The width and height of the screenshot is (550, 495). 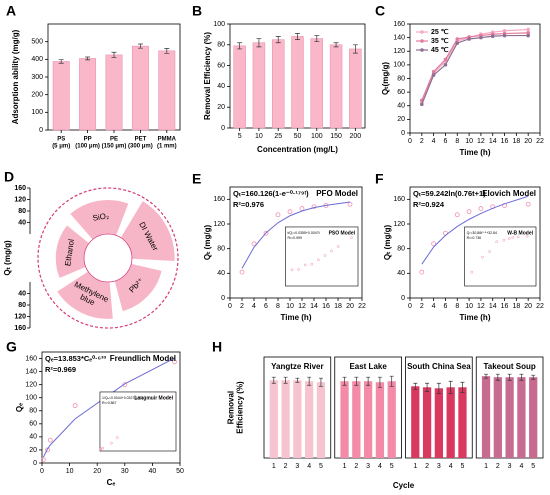 I want to click on equation: Qₜ=59.242ln(0.76t+1), so click(x=449, y=193).